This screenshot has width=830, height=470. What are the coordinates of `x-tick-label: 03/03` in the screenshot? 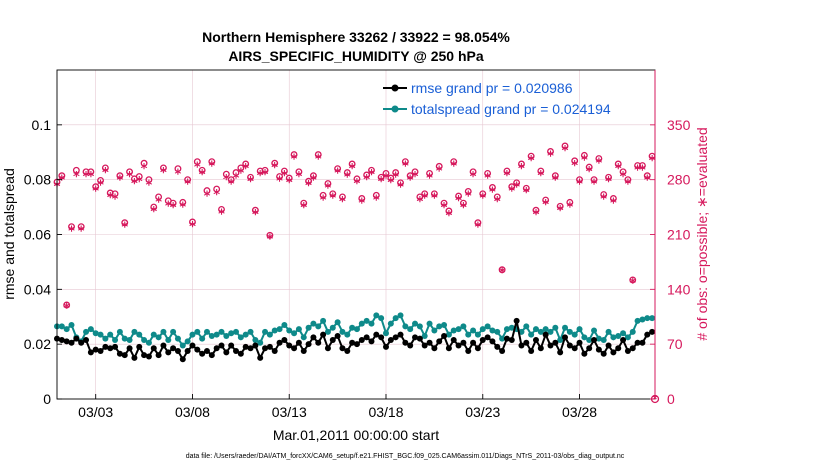 It's located at (95, 412).